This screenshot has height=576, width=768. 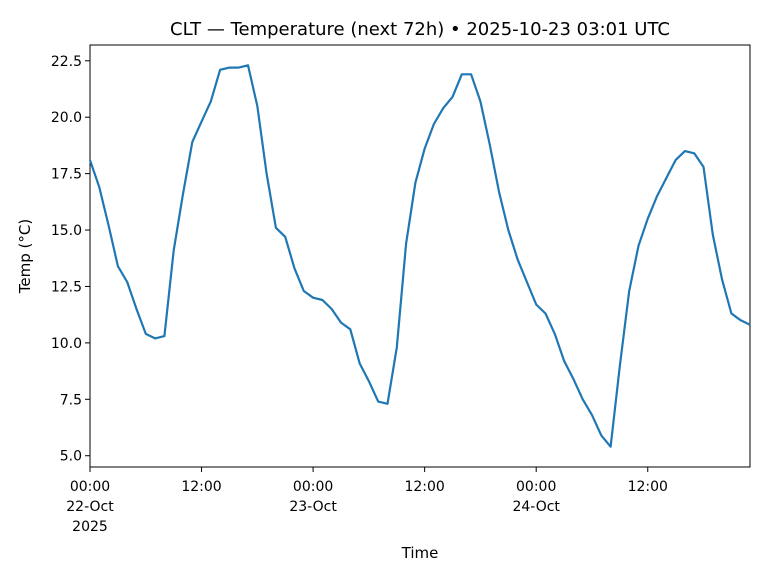 What do you see at coordinates (90, 527) in the screenshot?
I see `x-tick-label: 2025` at bounding box center [90, 527].